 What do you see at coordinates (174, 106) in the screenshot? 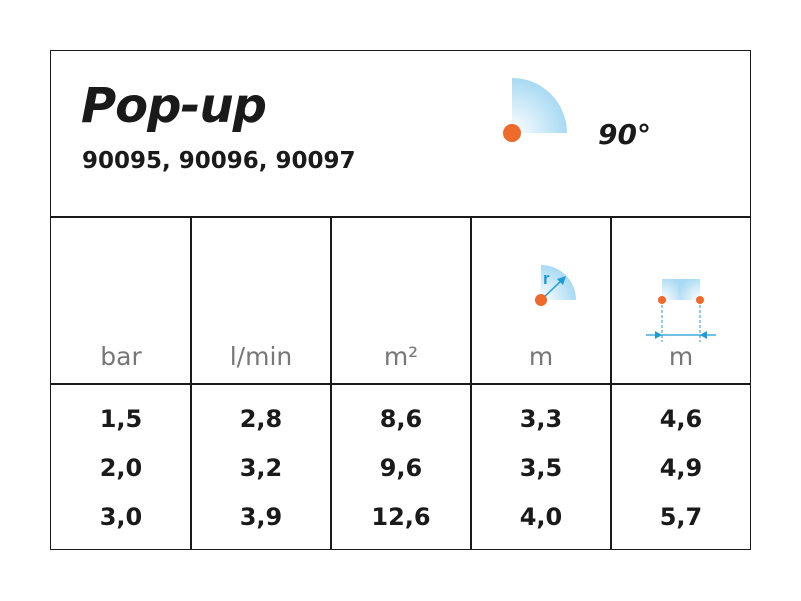
I see `product-title: Pop-up` at bounding box center [174, 106].